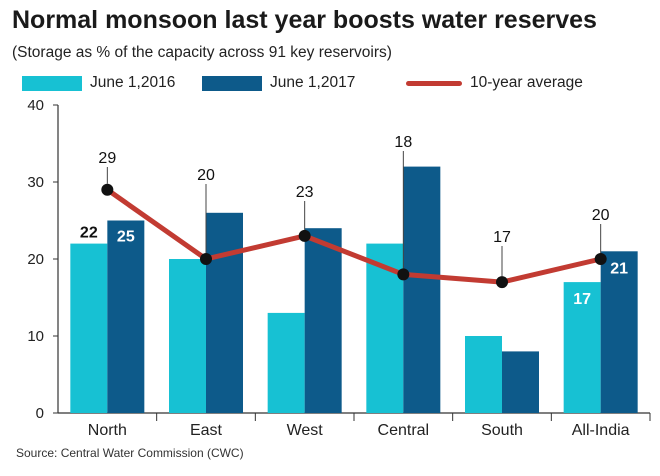  I want to click on y-tick-label: 20, so click(35, 259).